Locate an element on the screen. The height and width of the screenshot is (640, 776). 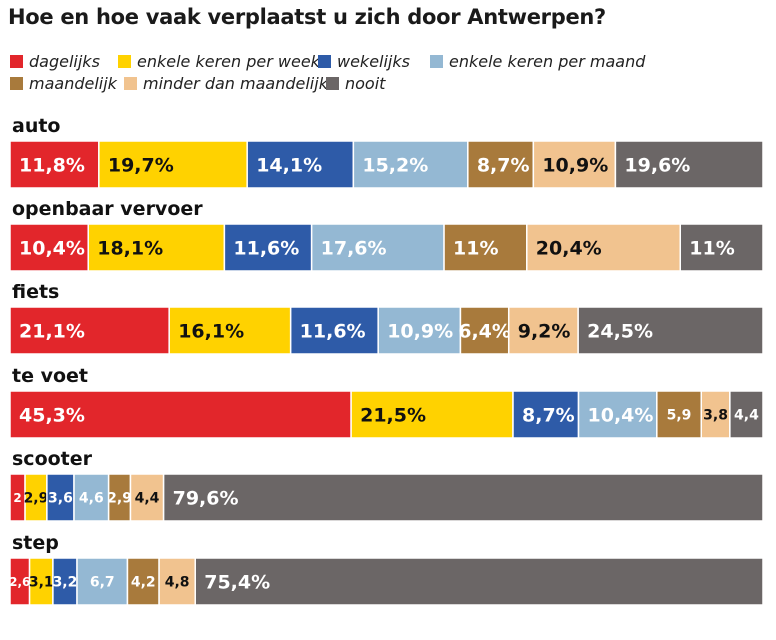
legend-item: wekelijks is located at coordinates (364, 61).